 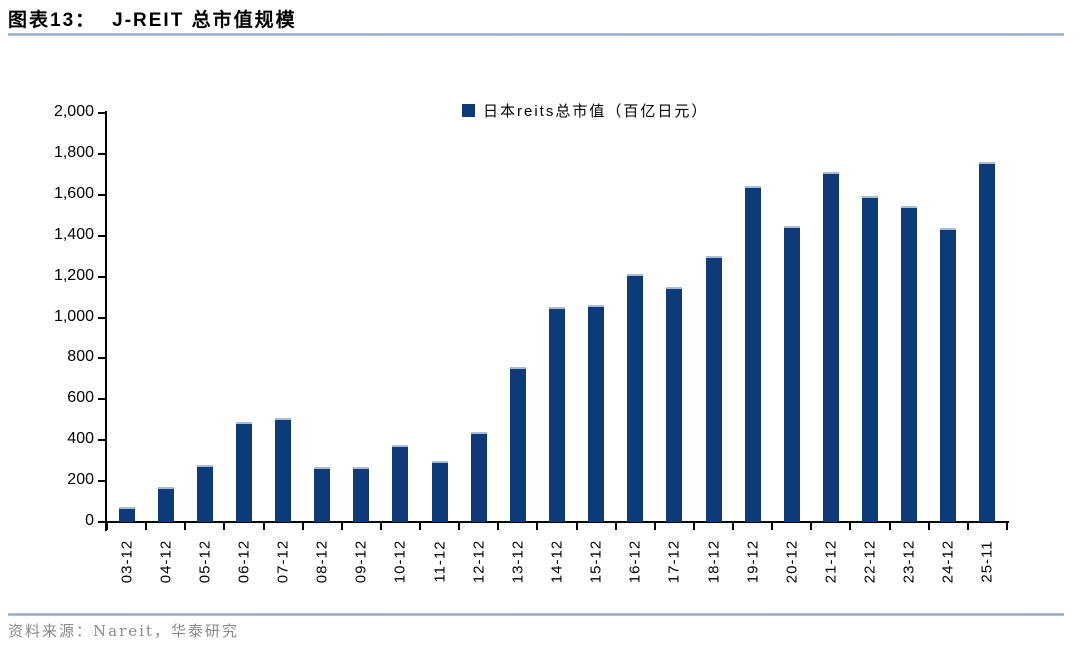 What do you see at coordinates (753, 561) in the screenshot?
I see `x-tick-label: 19-12` at bounding box center [753, 561].